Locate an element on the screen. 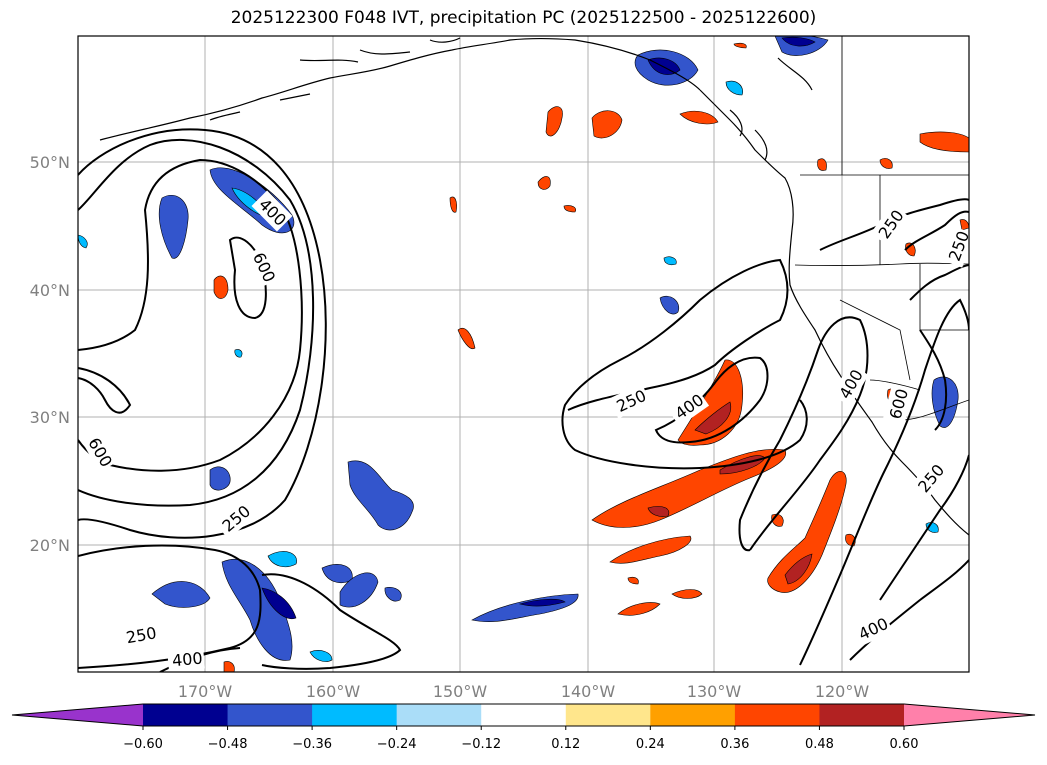 This screenshot has height=765, width=1047. lat-label: 20°N is located at coordinates (50, 545).